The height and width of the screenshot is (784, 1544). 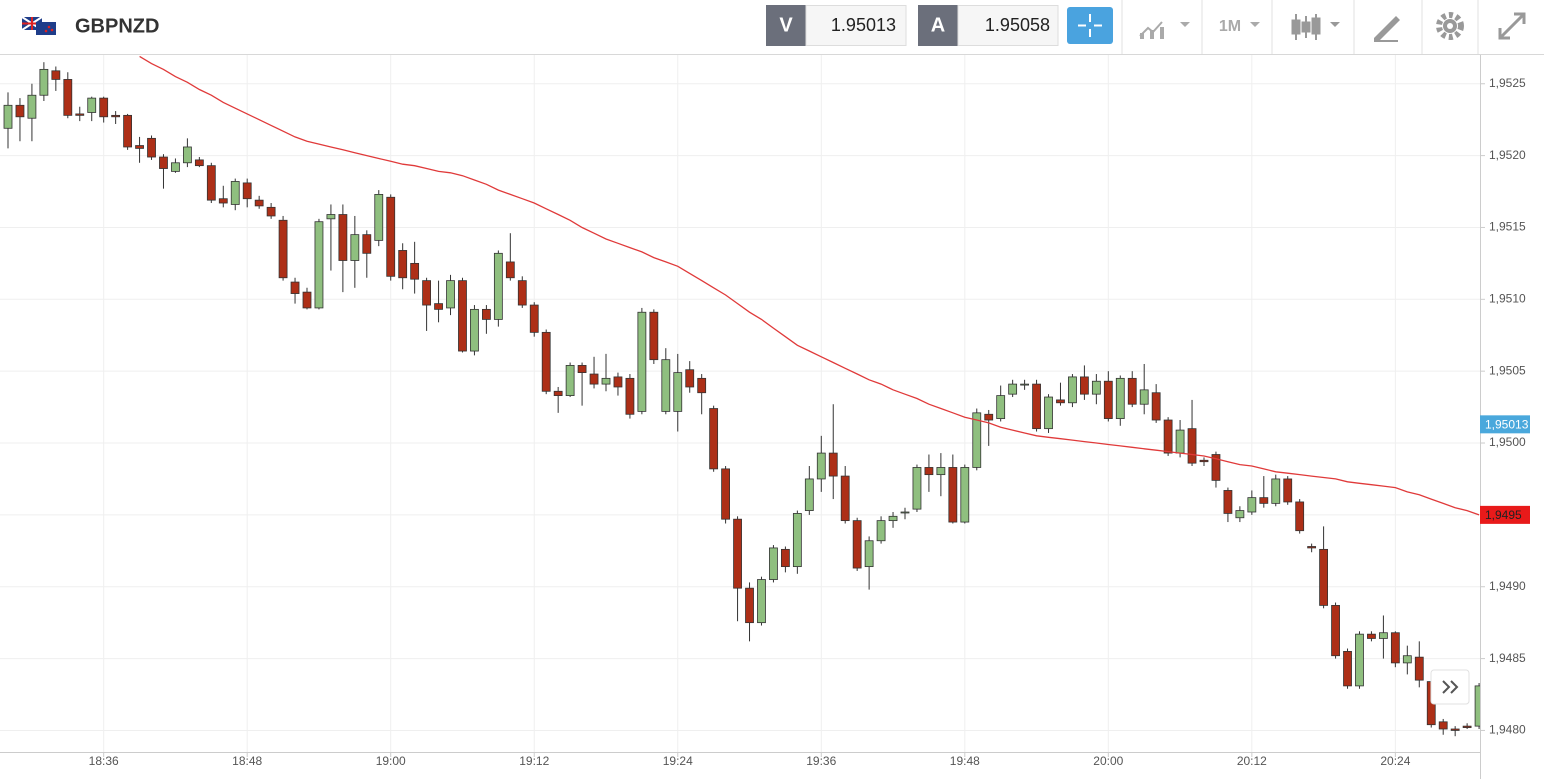 I want to click on timeframe: 1M, so click(x=1230, y=26).